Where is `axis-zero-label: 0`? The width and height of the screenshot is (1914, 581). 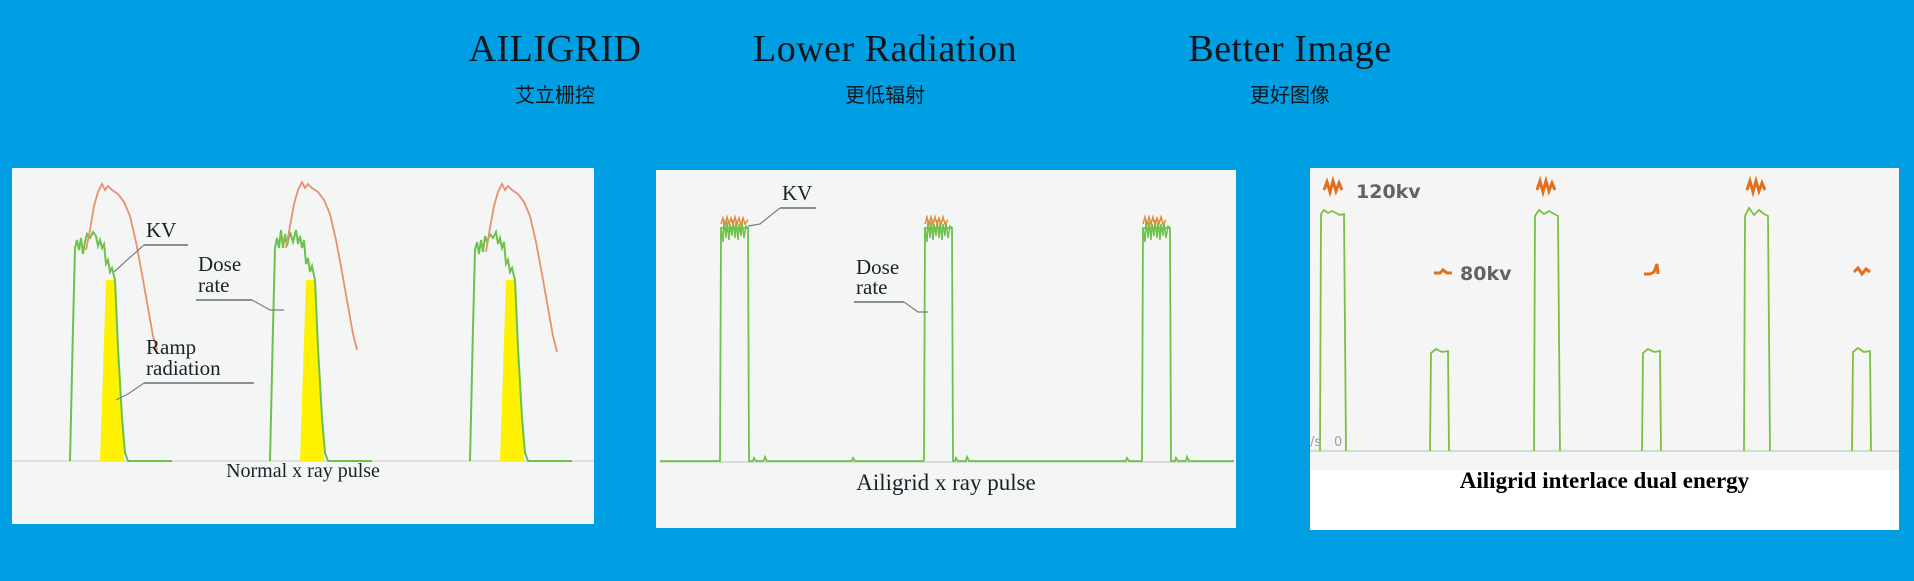
axis-zero-label: 0 is located at coordinates (1338, 442).